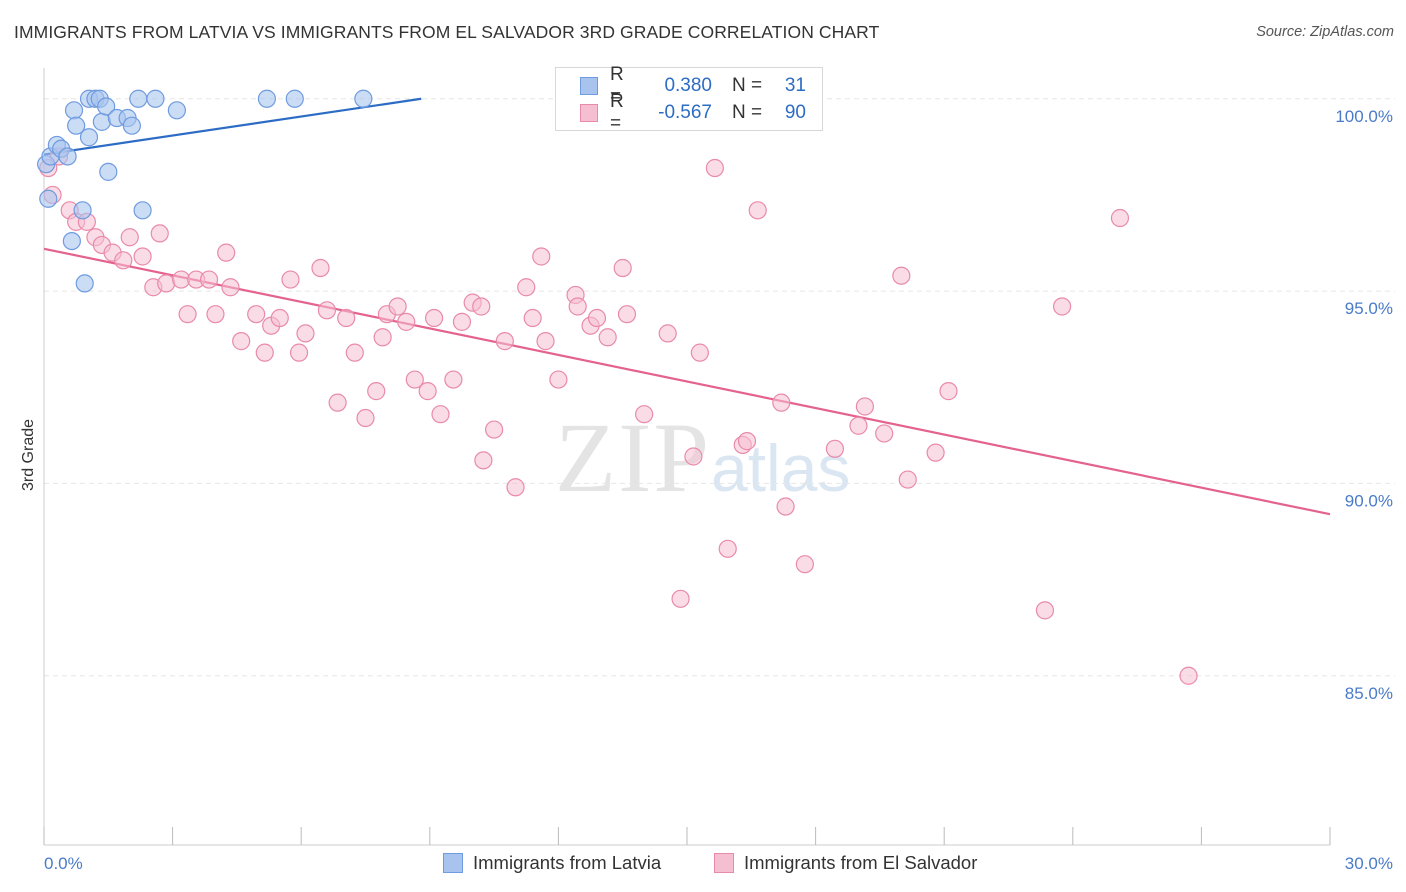 This screenshot has height=892, width=1406. I want to click on legend-r-value: -0.567, so click(685, 112).